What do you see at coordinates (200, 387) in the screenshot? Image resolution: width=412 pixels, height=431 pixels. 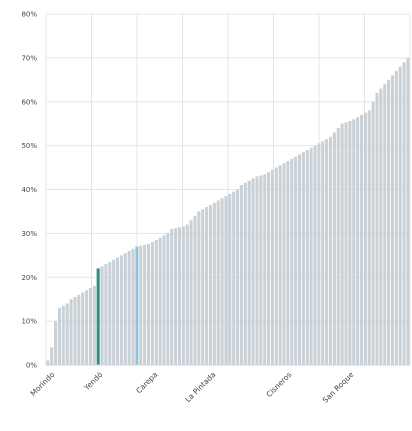 I see `x-tick-label: La Pintada` at bounding box center [200, 387].